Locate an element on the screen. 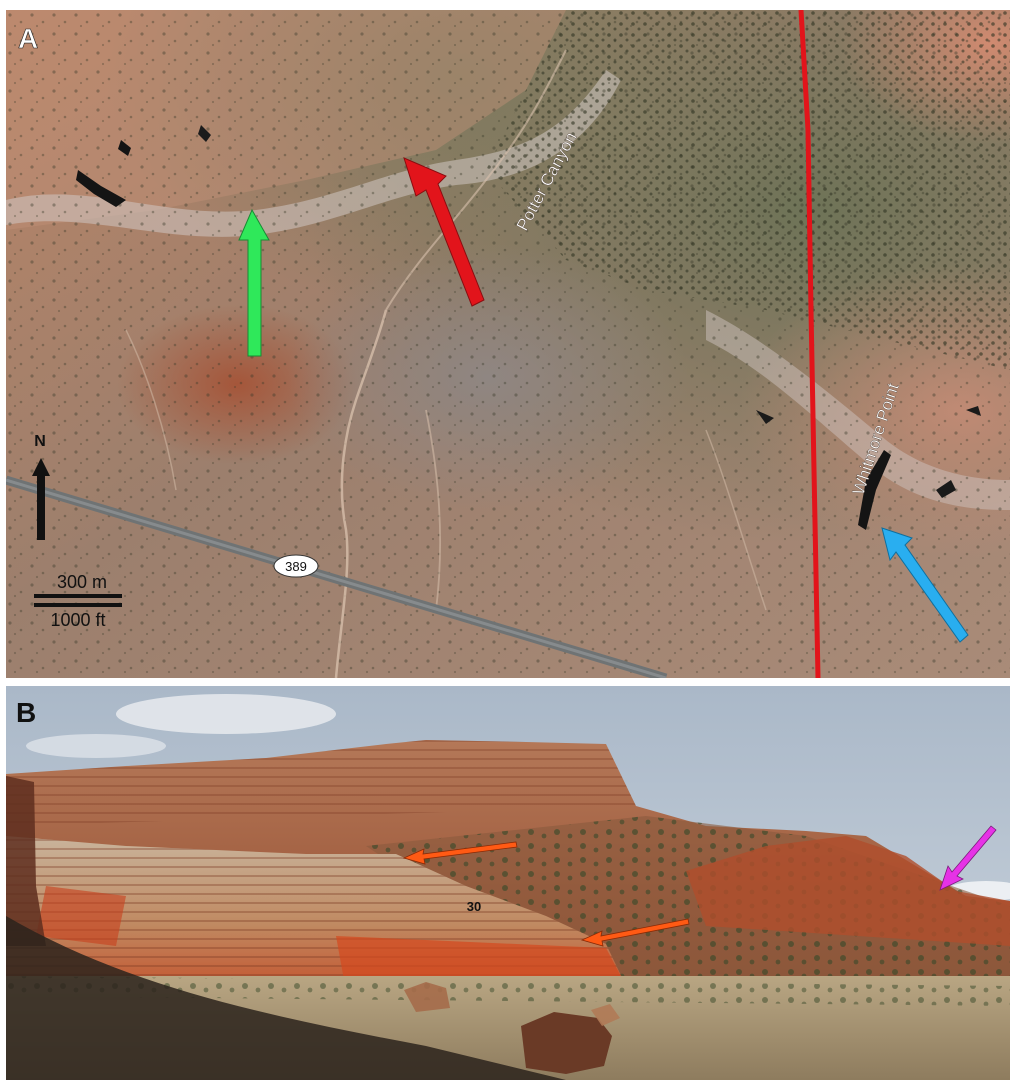  north-label: N is located at coordinates (40, 441).